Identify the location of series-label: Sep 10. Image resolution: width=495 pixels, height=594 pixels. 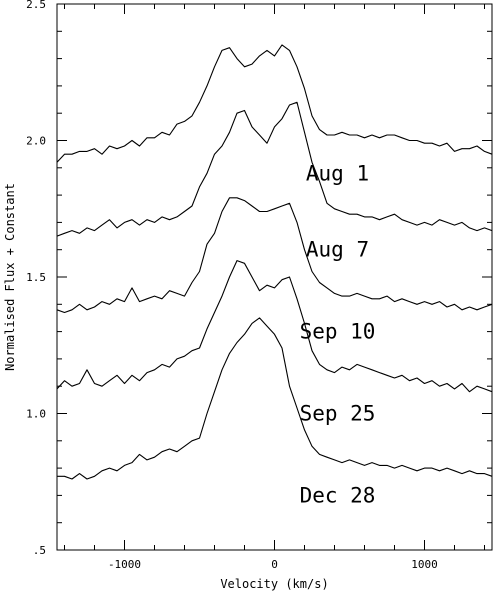
(338, 332).